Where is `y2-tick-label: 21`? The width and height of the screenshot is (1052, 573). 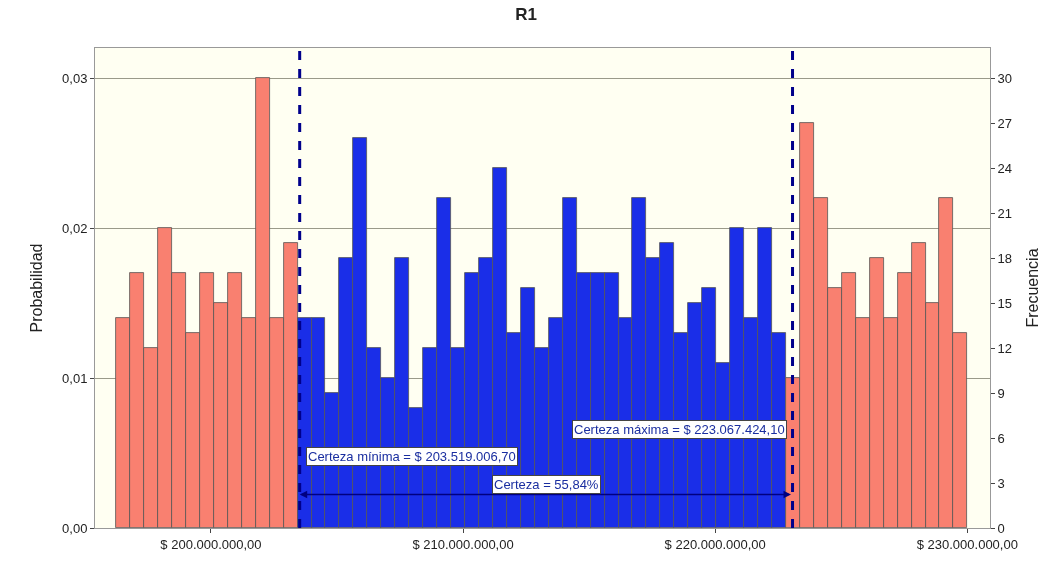 y2-tick-label: 21 is located at coordinates (1005, 213).